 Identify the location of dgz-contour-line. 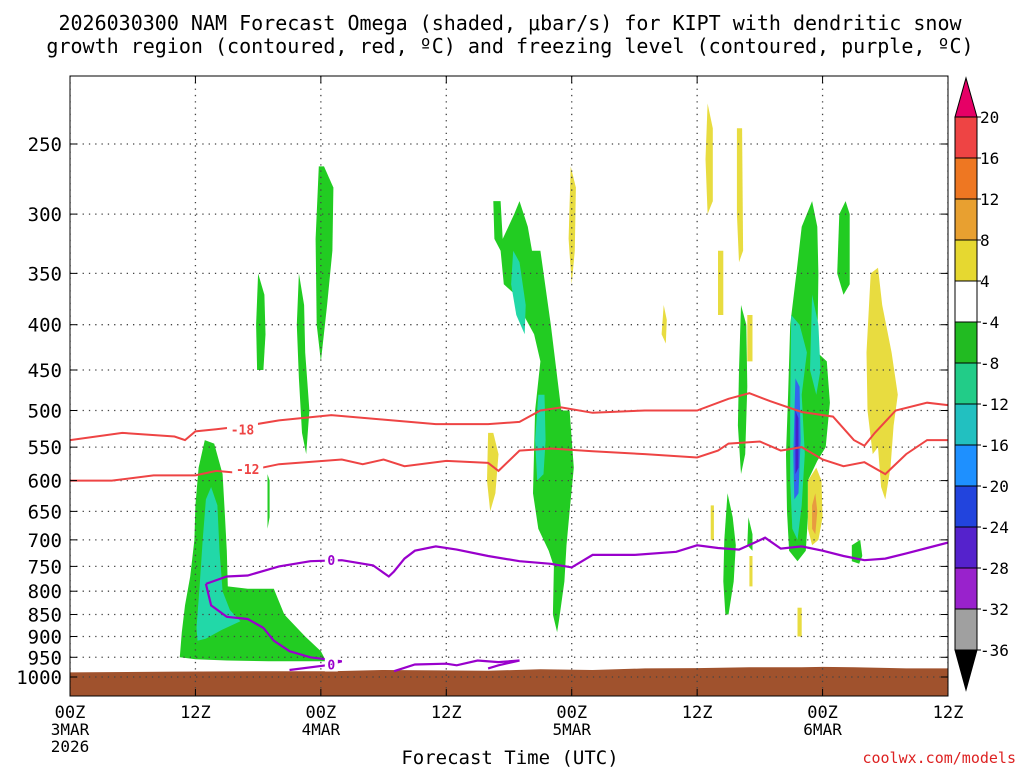
(509, 419).